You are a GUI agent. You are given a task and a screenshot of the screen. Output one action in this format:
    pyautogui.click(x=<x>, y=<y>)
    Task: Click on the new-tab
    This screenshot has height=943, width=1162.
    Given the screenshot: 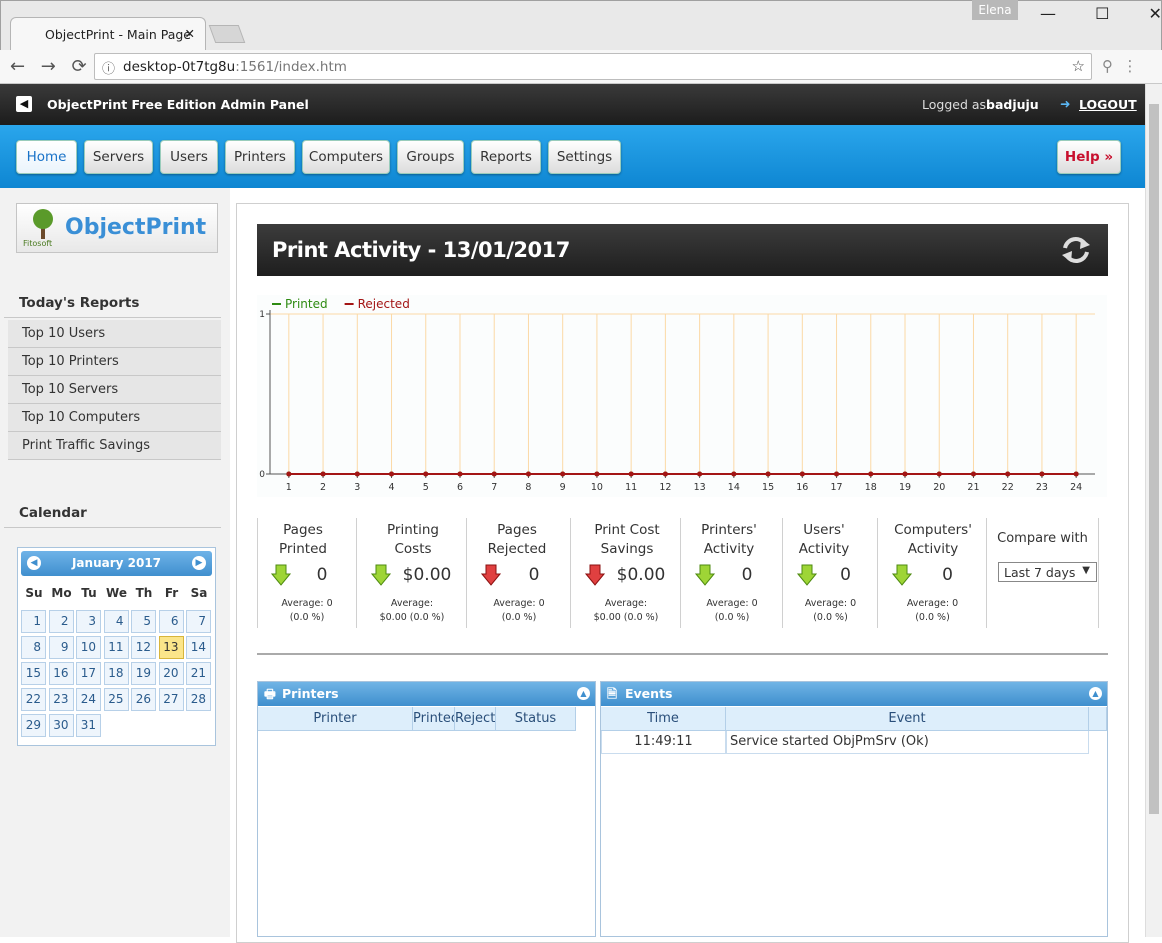 What is the action you would take?
    pyautogui.click(x=227, y=34)
    